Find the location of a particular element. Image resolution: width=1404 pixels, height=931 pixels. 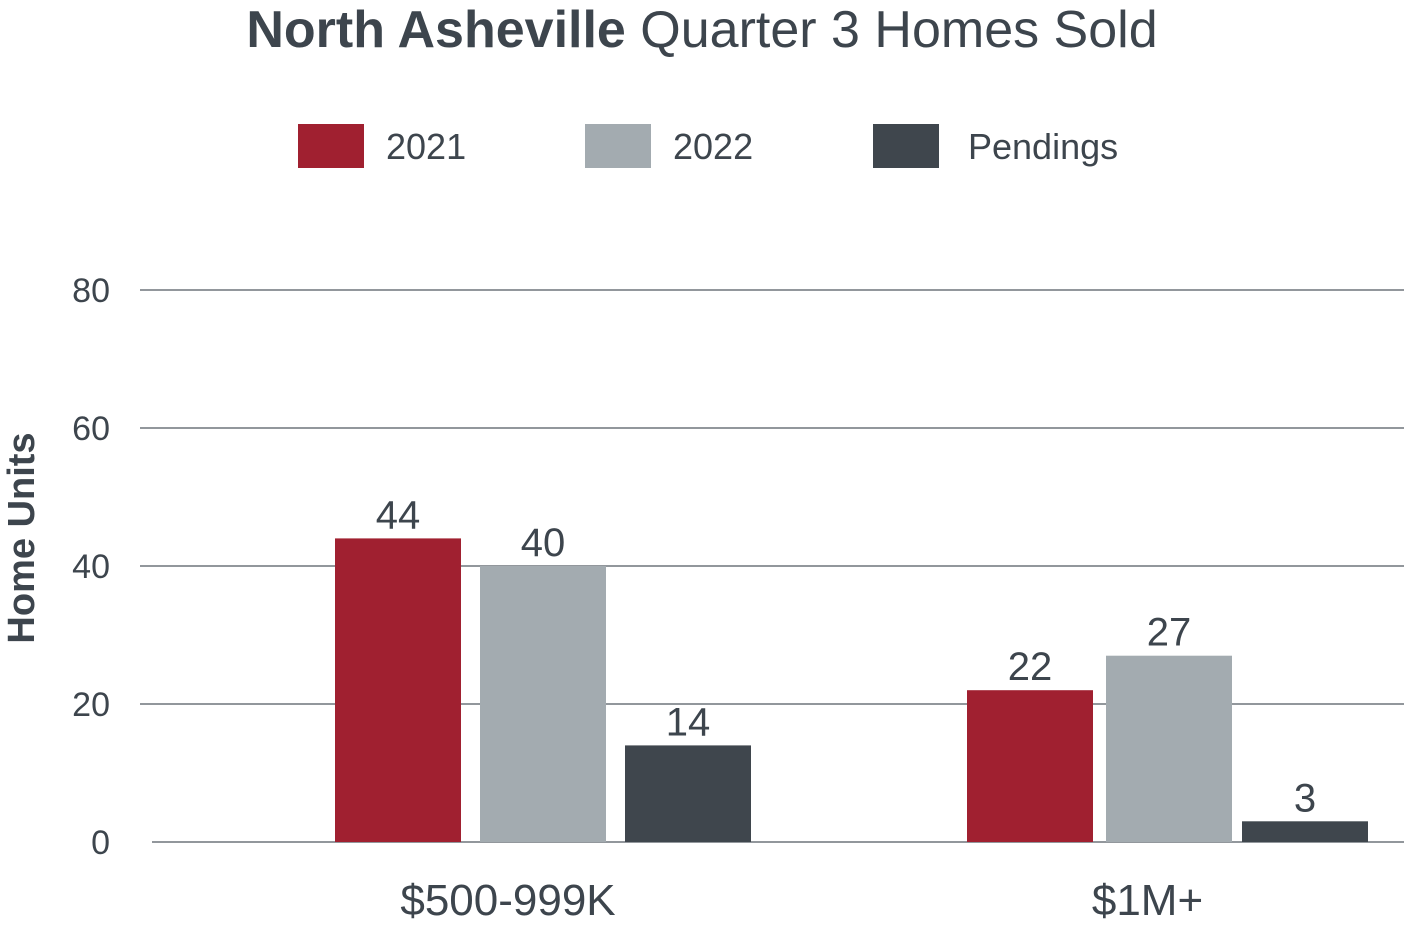

chart-title-wrap: North Asheville Quarter 3 Homes Sold is located at coordinates (702, 30).